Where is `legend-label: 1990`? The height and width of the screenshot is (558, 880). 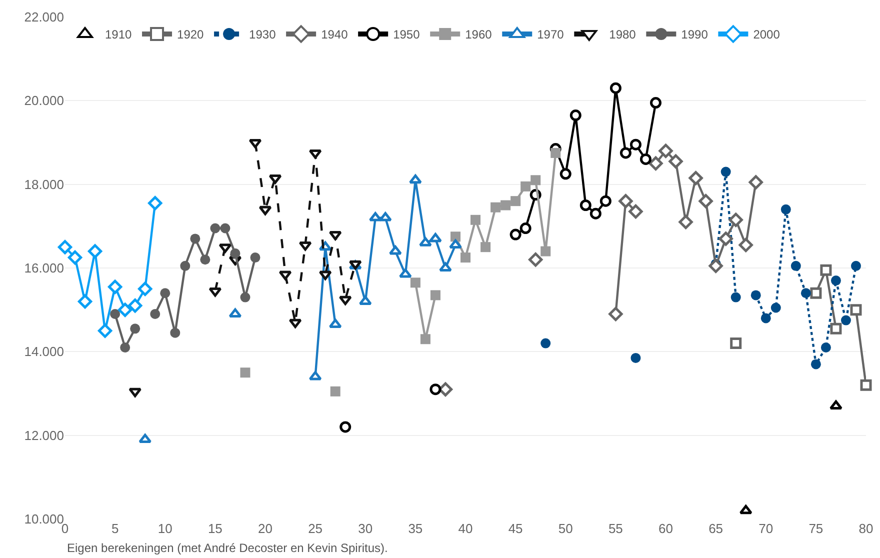 legend-label: 1990 is located at coordinates (694, 35).